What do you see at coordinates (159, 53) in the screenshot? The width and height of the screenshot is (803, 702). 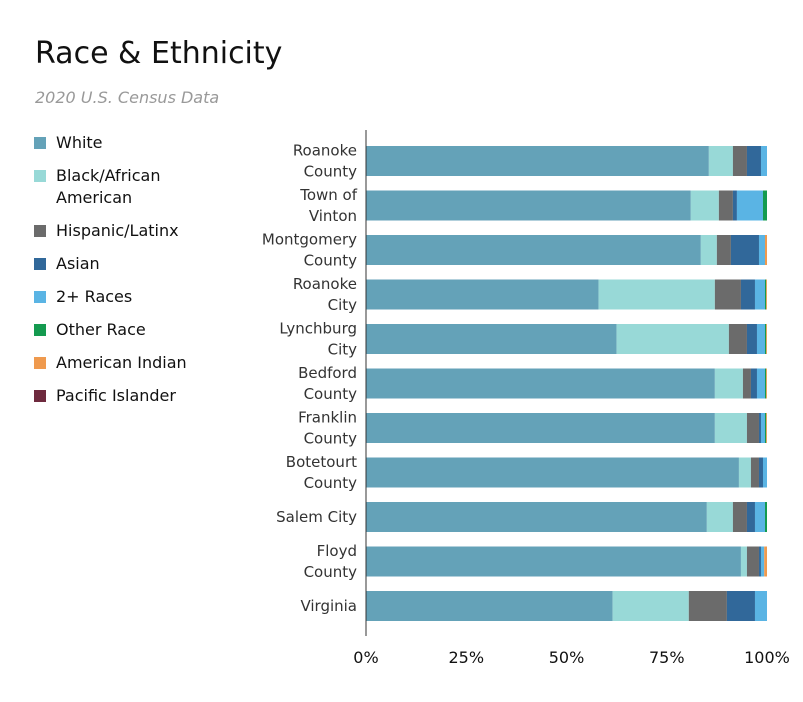 I see `chart-title: Race & Ethnicity` at bounding box center [159, 53].